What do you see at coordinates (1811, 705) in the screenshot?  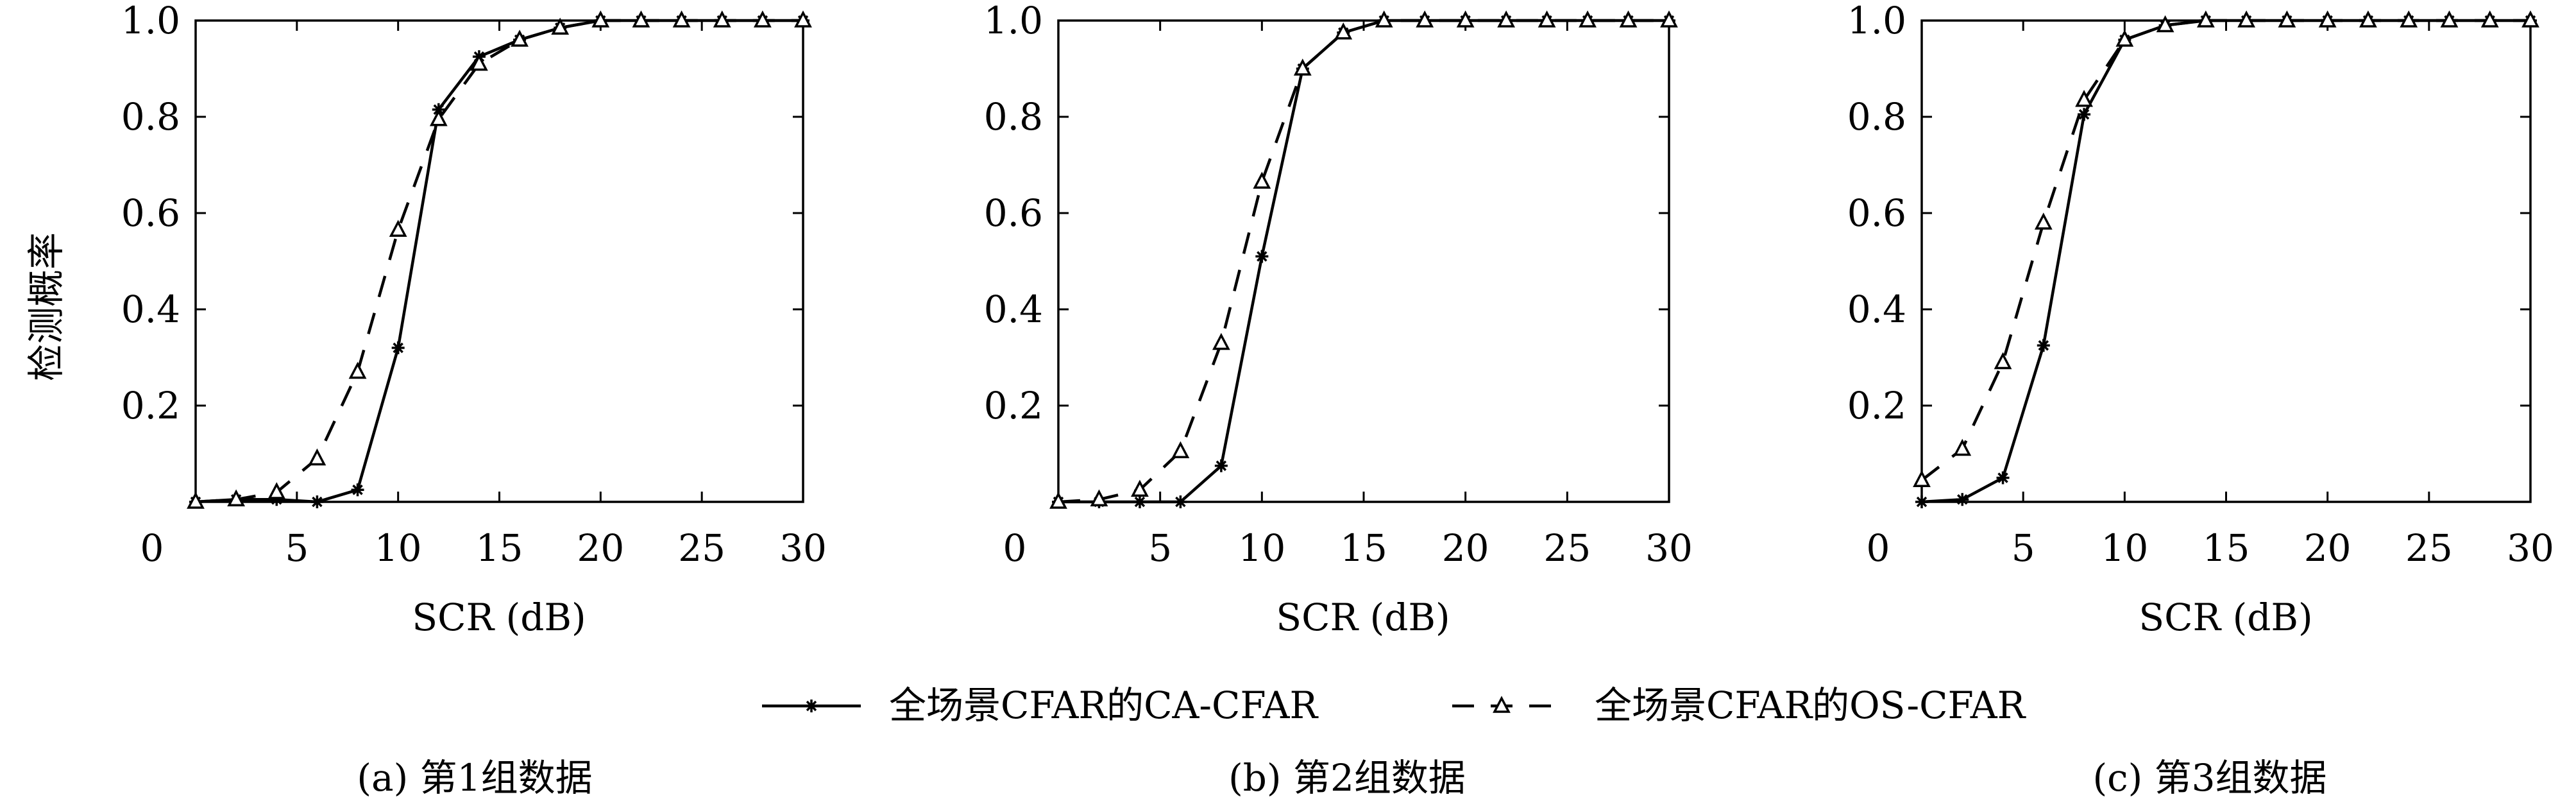 I see `legend-label-os-cfar: 全场景CFAR的OS-CFAR` at bounding box center [1811, 705].